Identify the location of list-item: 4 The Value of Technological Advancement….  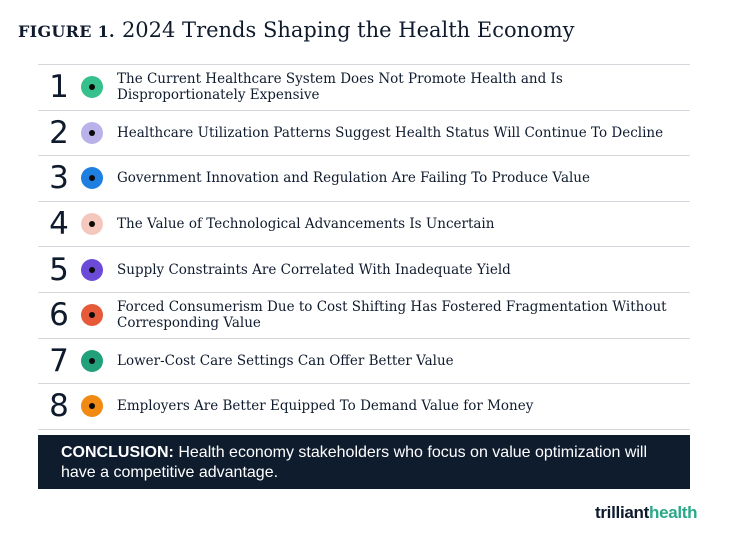
(364, 225).